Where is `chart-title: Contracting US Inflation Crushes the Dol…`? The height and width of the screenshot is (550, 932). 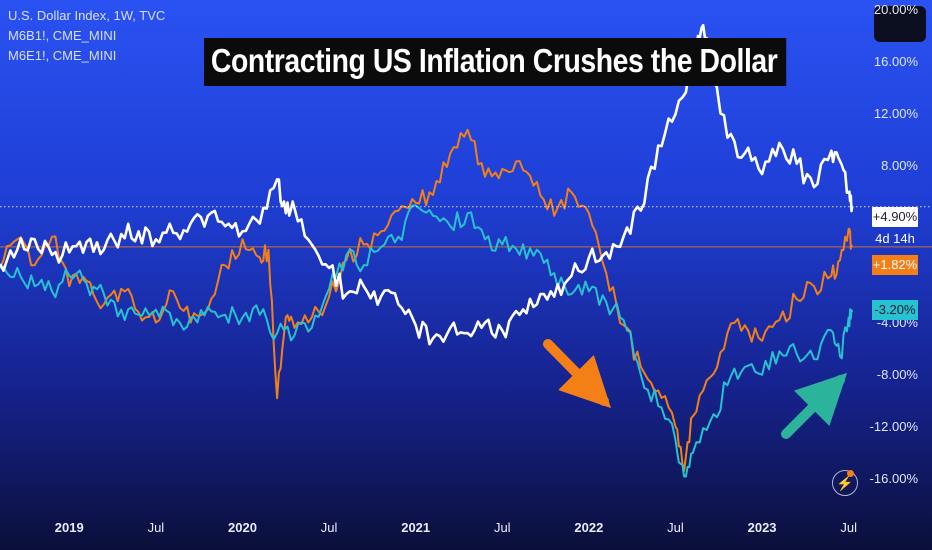 chart-title: Contracting US Inflation Crushes the Dol… is located at coordinates (495, 62).